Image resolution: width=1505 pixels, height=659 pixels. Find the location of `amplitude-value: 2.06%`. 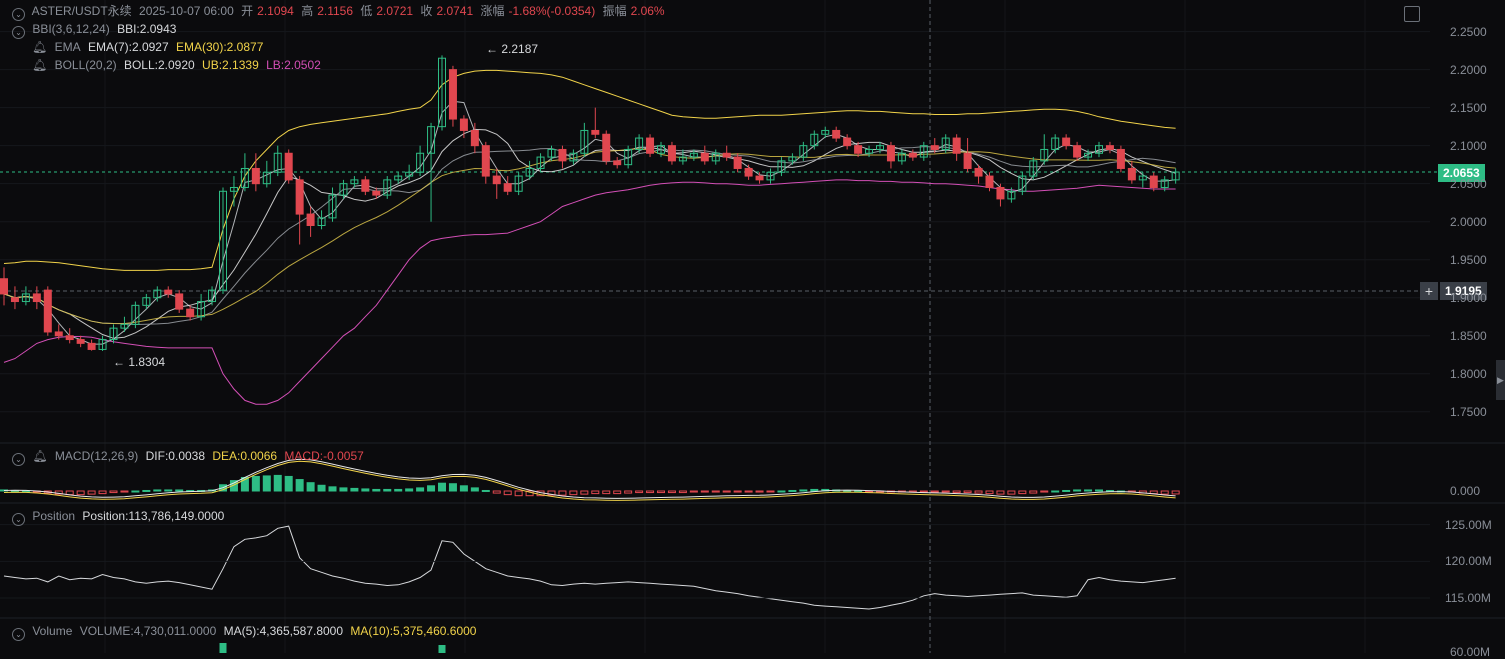

amplitude-value: 2.06% is located at coordinates (647, 11).